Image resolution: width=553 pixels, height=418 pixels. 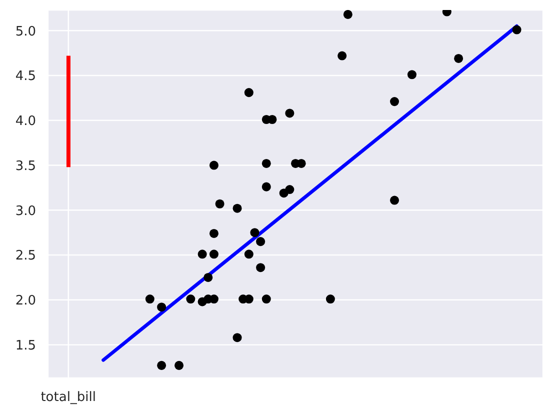 What do you see at coordinates (25, 211) in the screenshot?
I see `y-tick-label: 3.0` at bounding box center [25, 211].